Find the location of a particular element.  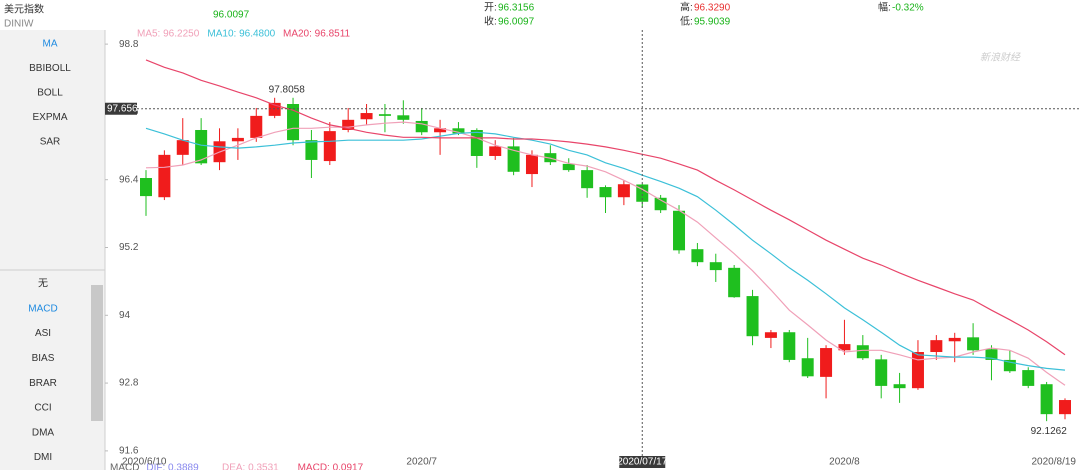

menu-item: BIAS is located at coordinates (43, 358).